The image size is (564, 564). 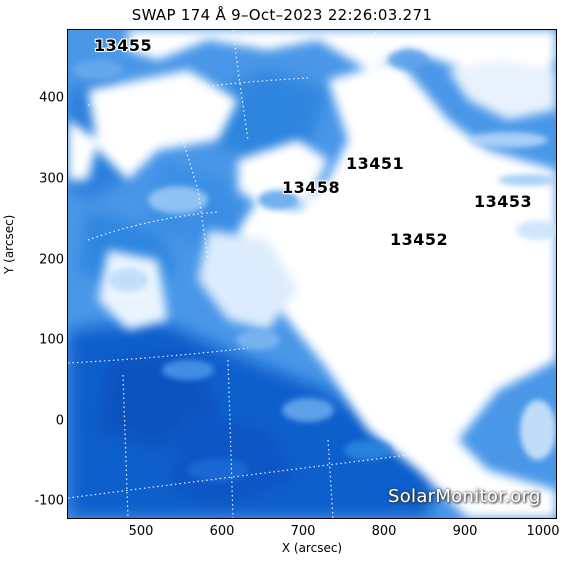 I want to click on y-tick-label: 0, so click(x=59, y=421).